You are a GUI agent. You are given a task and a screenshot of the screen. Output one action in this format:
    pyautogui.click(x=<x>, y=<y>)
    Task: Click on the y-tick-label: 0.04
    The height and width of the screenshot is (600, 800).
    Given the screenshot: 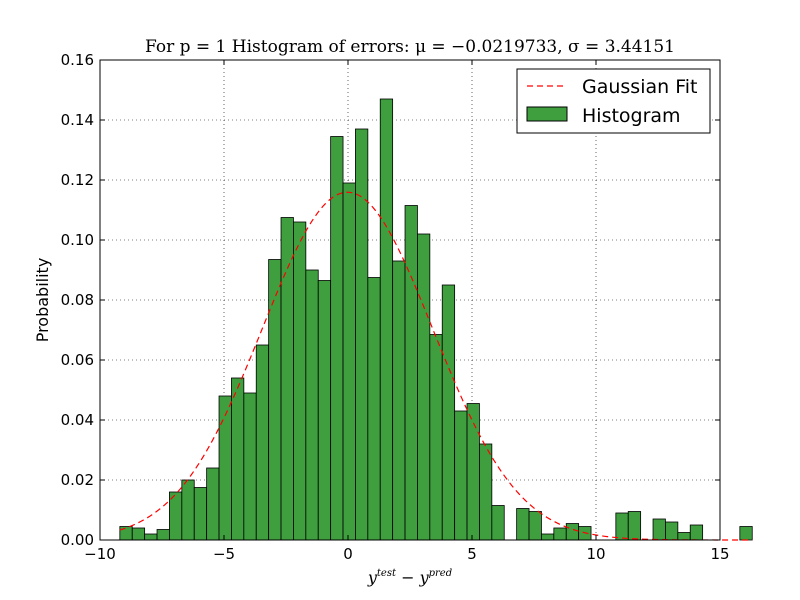 What is the action you would take?
    pyautogui.click(x=77, y=420)
    